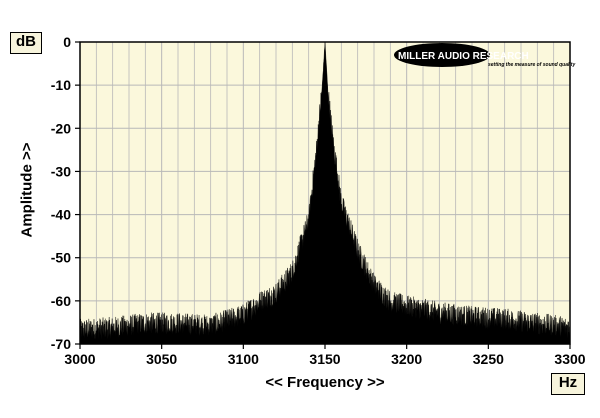  I want to click on x-tick-label: 3150, so click(324, 359).